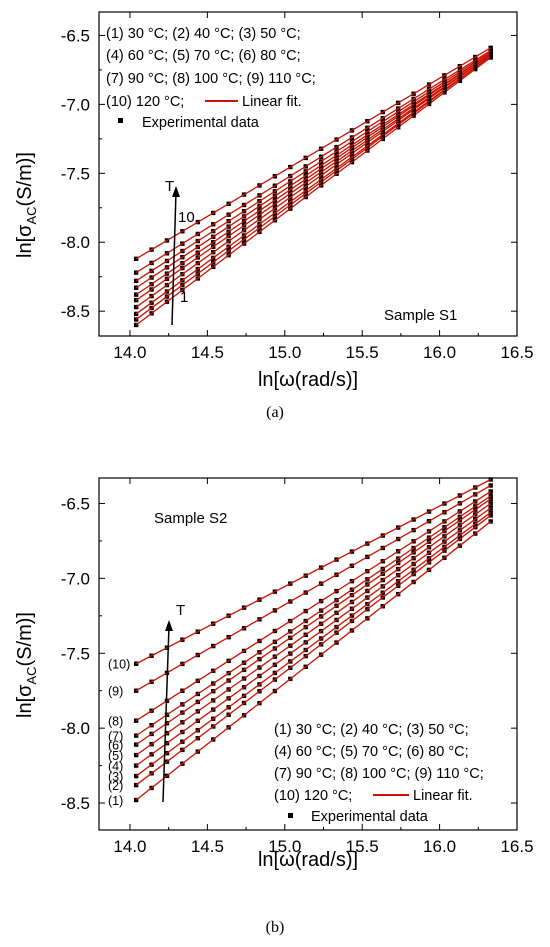 The image size is (550, 947). What do you see at coordinates (115, 737) in the screenshot?
I see `curve-label: (7)` at bounding box center [115, 737].